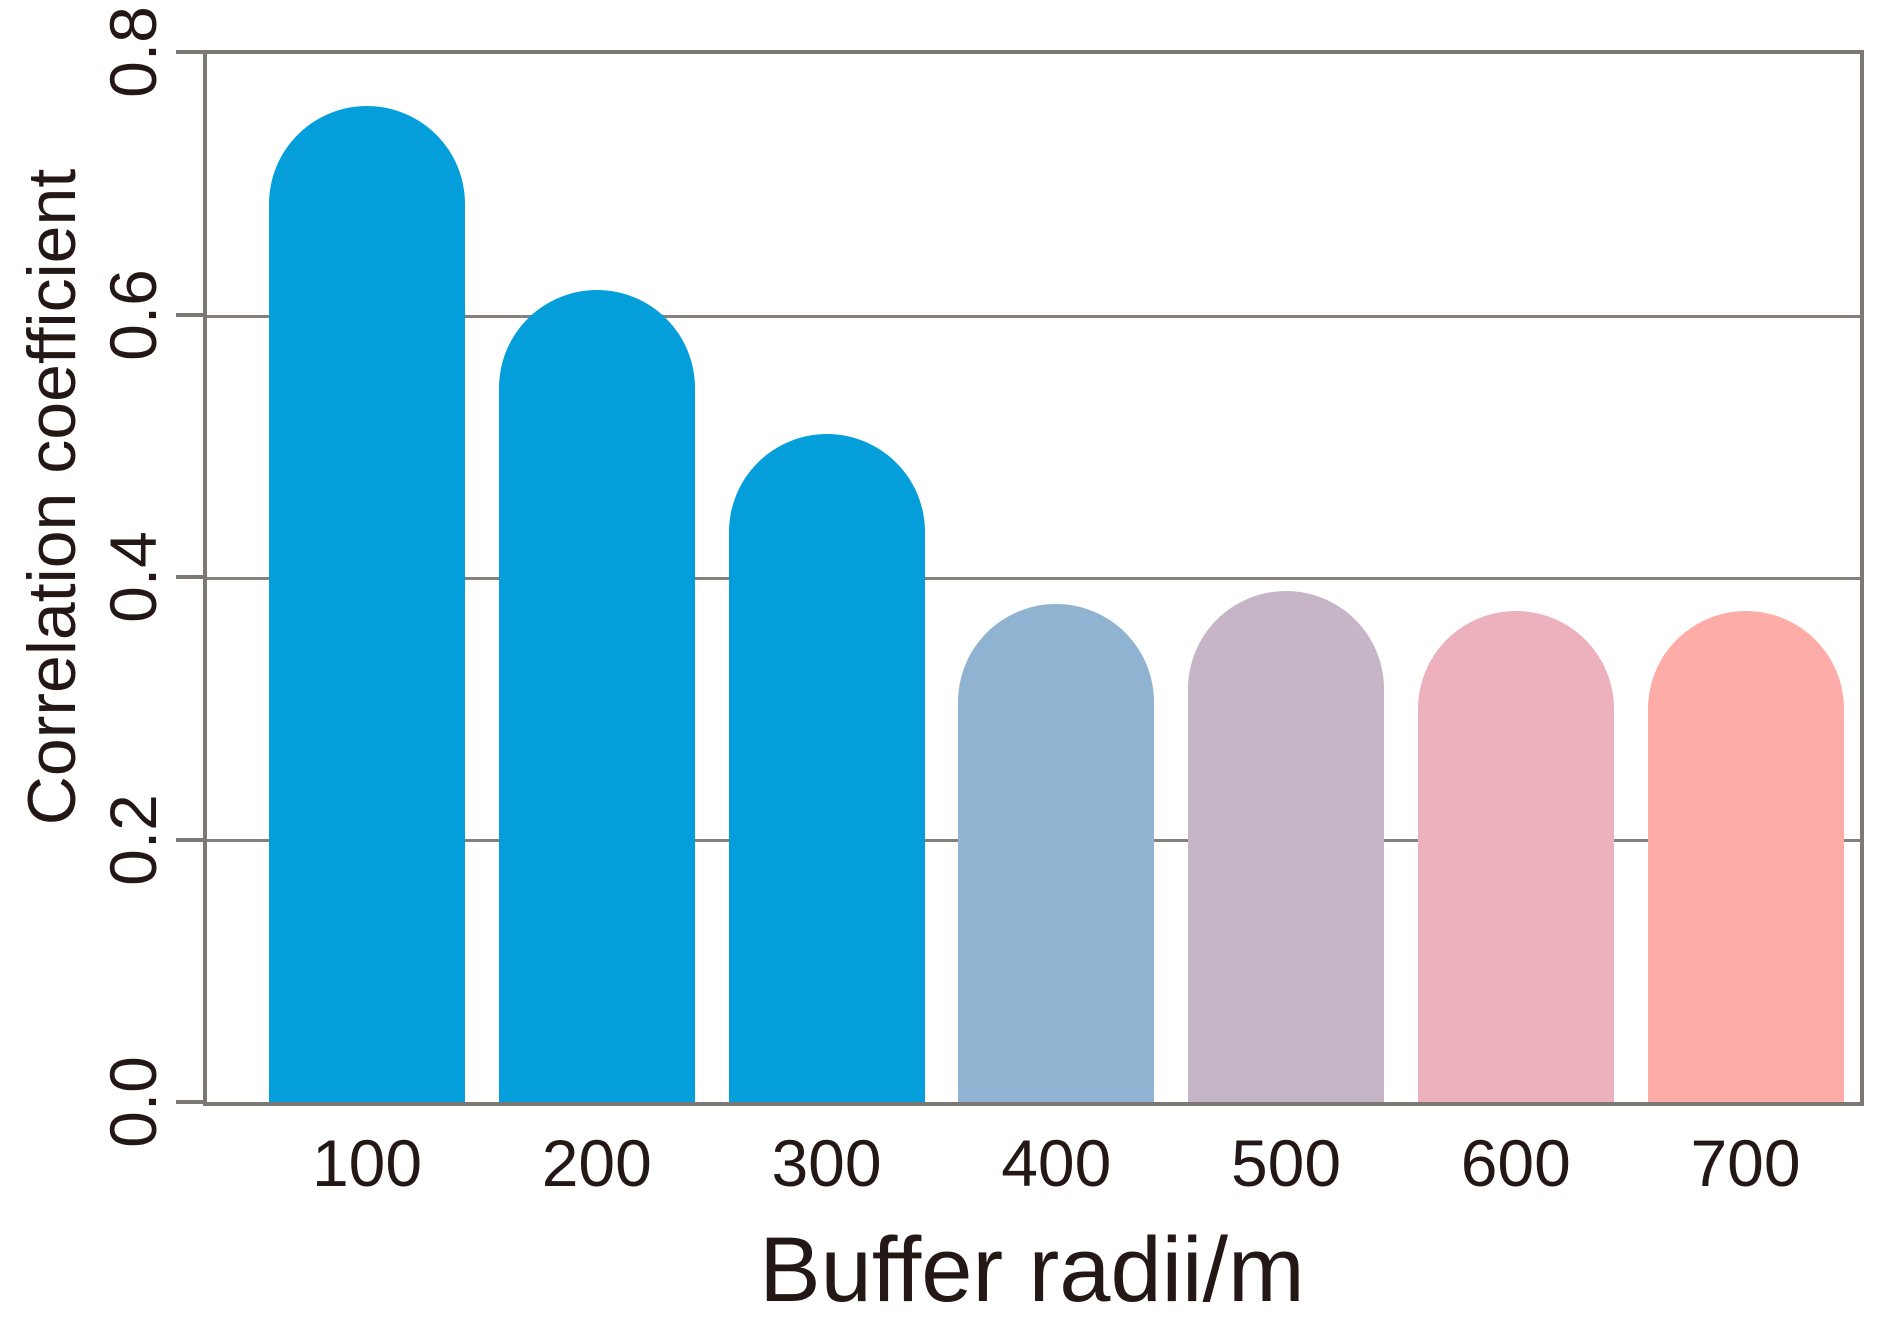 The height and width of the screenshot is (1321, 1888). Describe the element at coordinates (191, 52) in the screenshot. I see `y-tick-mark-0.8` at that location.